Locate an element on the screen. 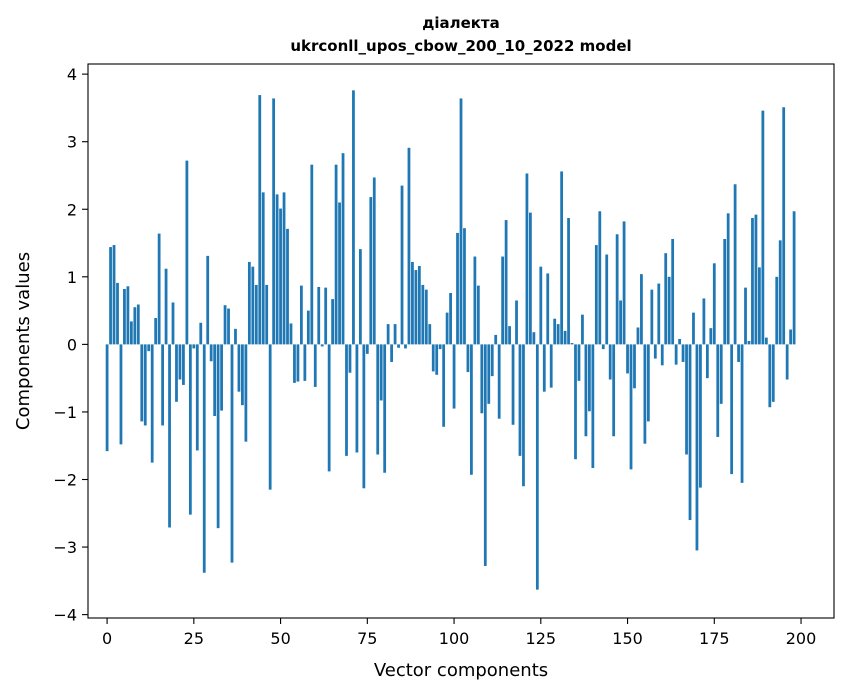  x-tick-label: 100 is located at coordinates (454, 638).